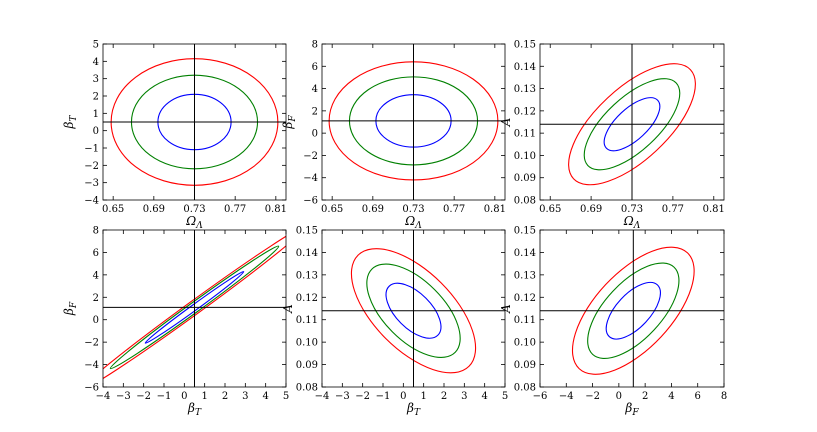 The width and height of the screenshot is (817, 432). What do you see at coordinates (91, 149) in the screenshot?
I see `y-tick-label: −1` at bounding box center [91, 149].